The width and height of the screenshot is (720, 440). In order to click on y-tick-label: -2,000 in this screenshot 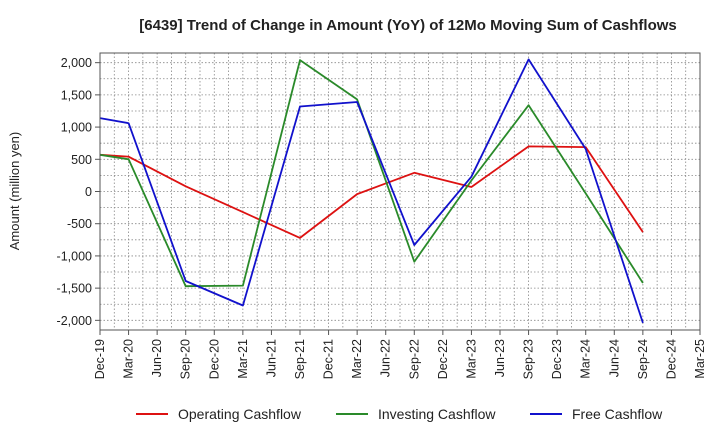, I will do `click(74, 321)`.